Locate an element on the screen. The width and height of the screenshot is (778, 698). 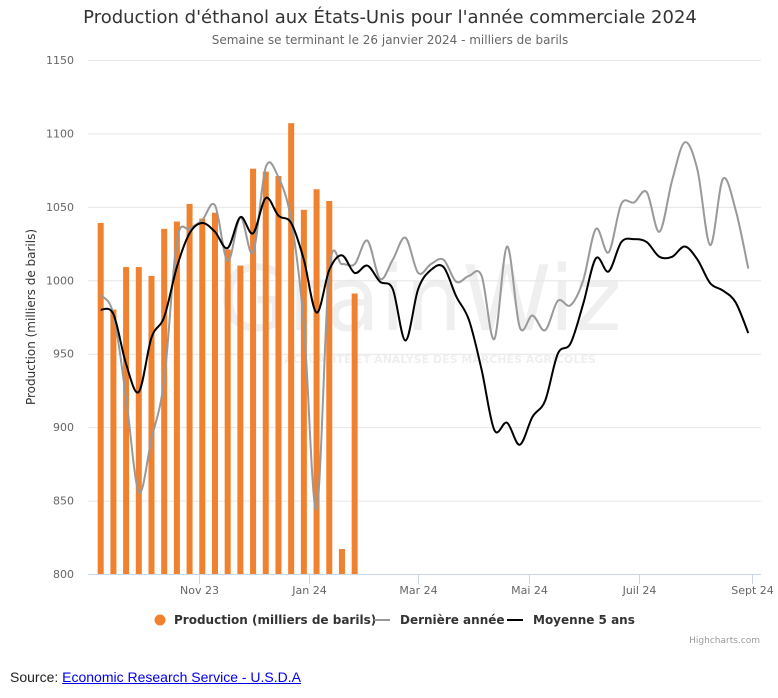
y-tick-label: 1150 is located at coordinates (60, 60).